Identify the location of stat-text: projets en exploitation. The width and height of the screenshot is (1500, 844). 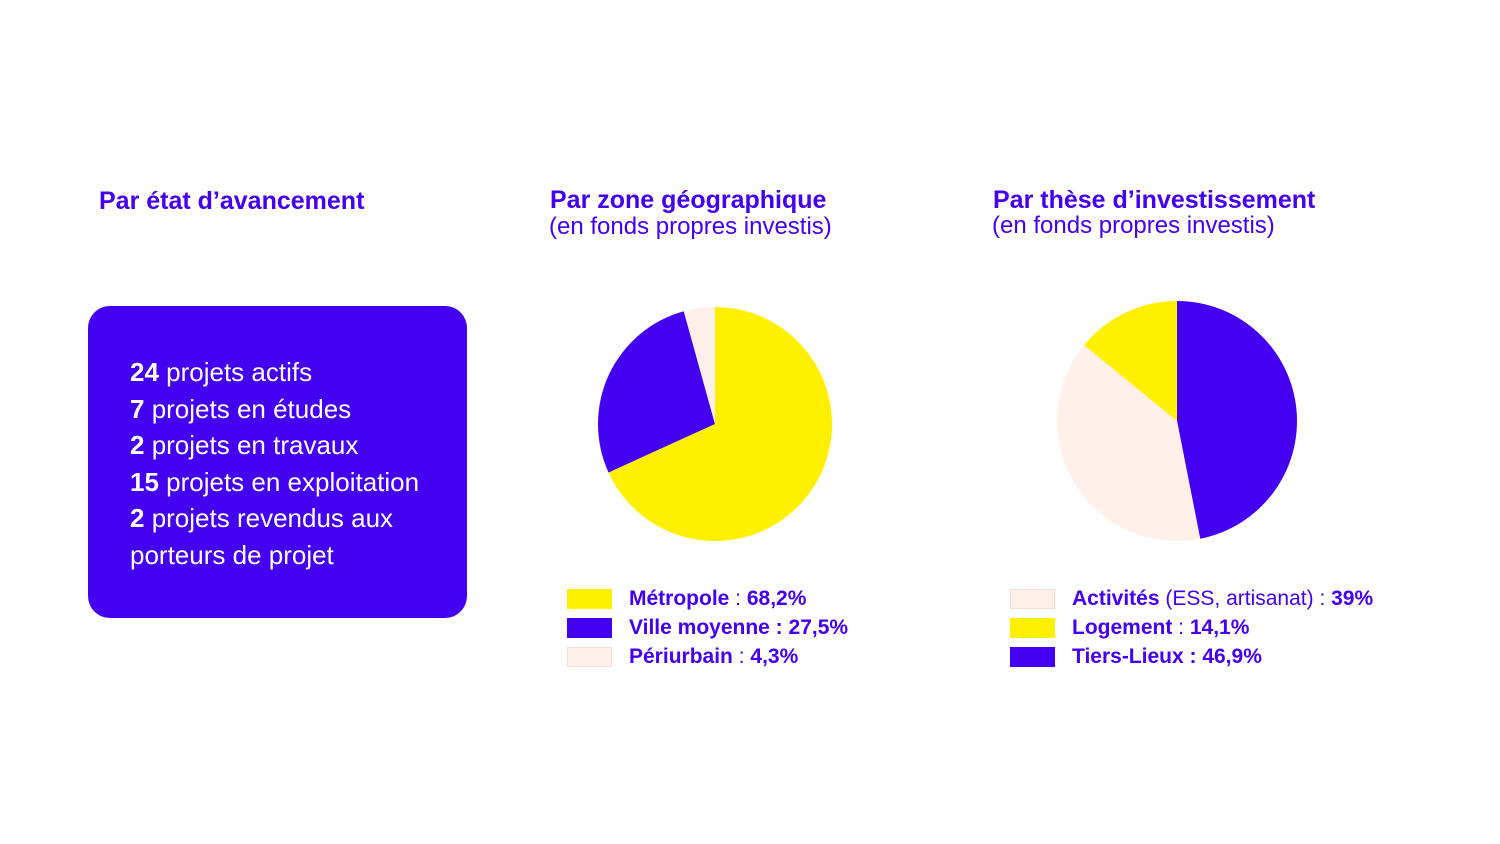
(289, 481).